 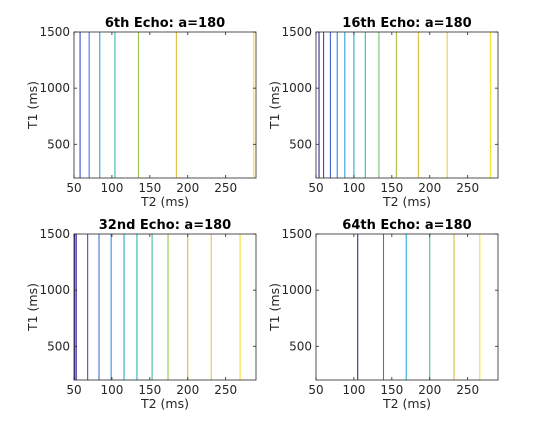 I want to click on chart-title: 32nd Echo: a=180, so click(x=165, y=225).